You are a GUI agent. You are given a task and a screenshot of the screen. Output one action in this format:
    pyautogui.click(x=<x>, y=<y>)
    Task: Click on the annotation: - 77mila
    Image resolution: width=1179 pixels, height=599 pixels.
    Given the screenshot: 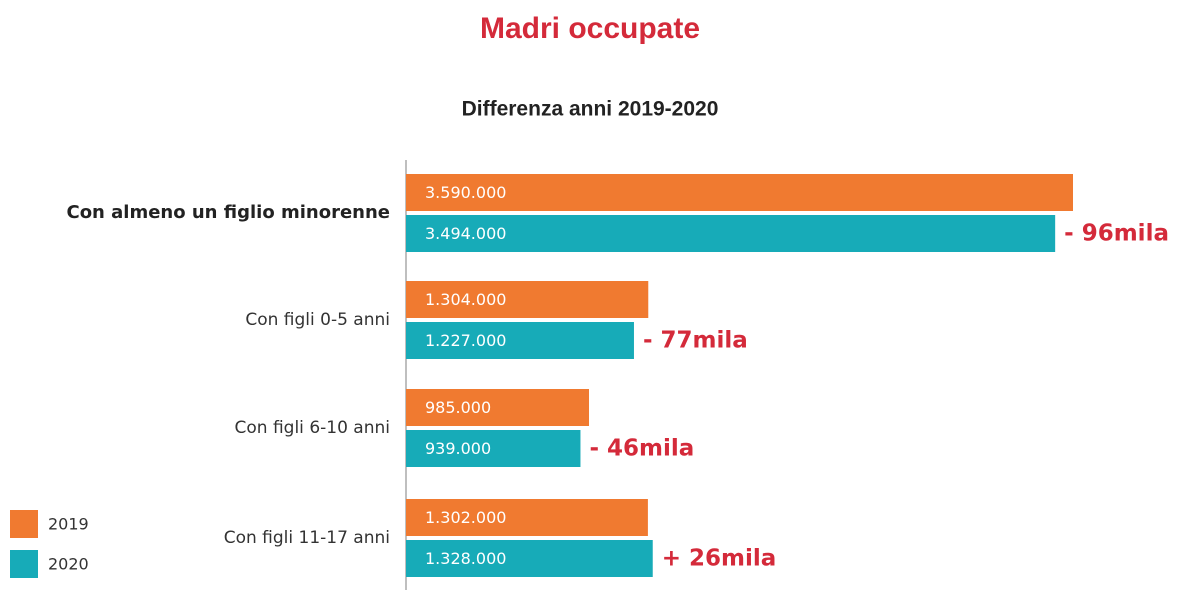 What is the action you would take?
    pyautogui.click(x=695, y=341)
    